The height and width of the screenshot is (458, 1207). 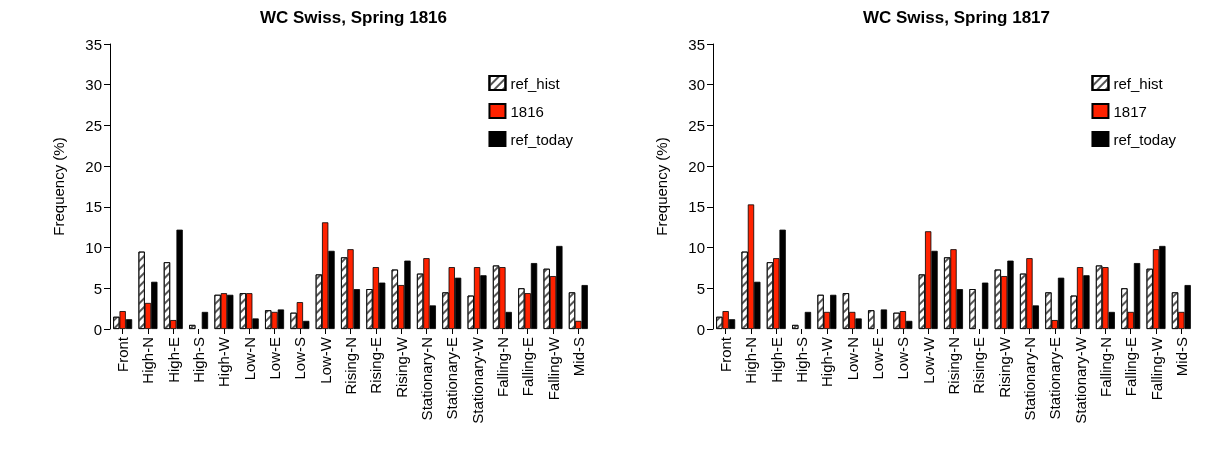 I want to click on chart-title: WC Swiss, Spring 1816, so click(x=353, y=17).